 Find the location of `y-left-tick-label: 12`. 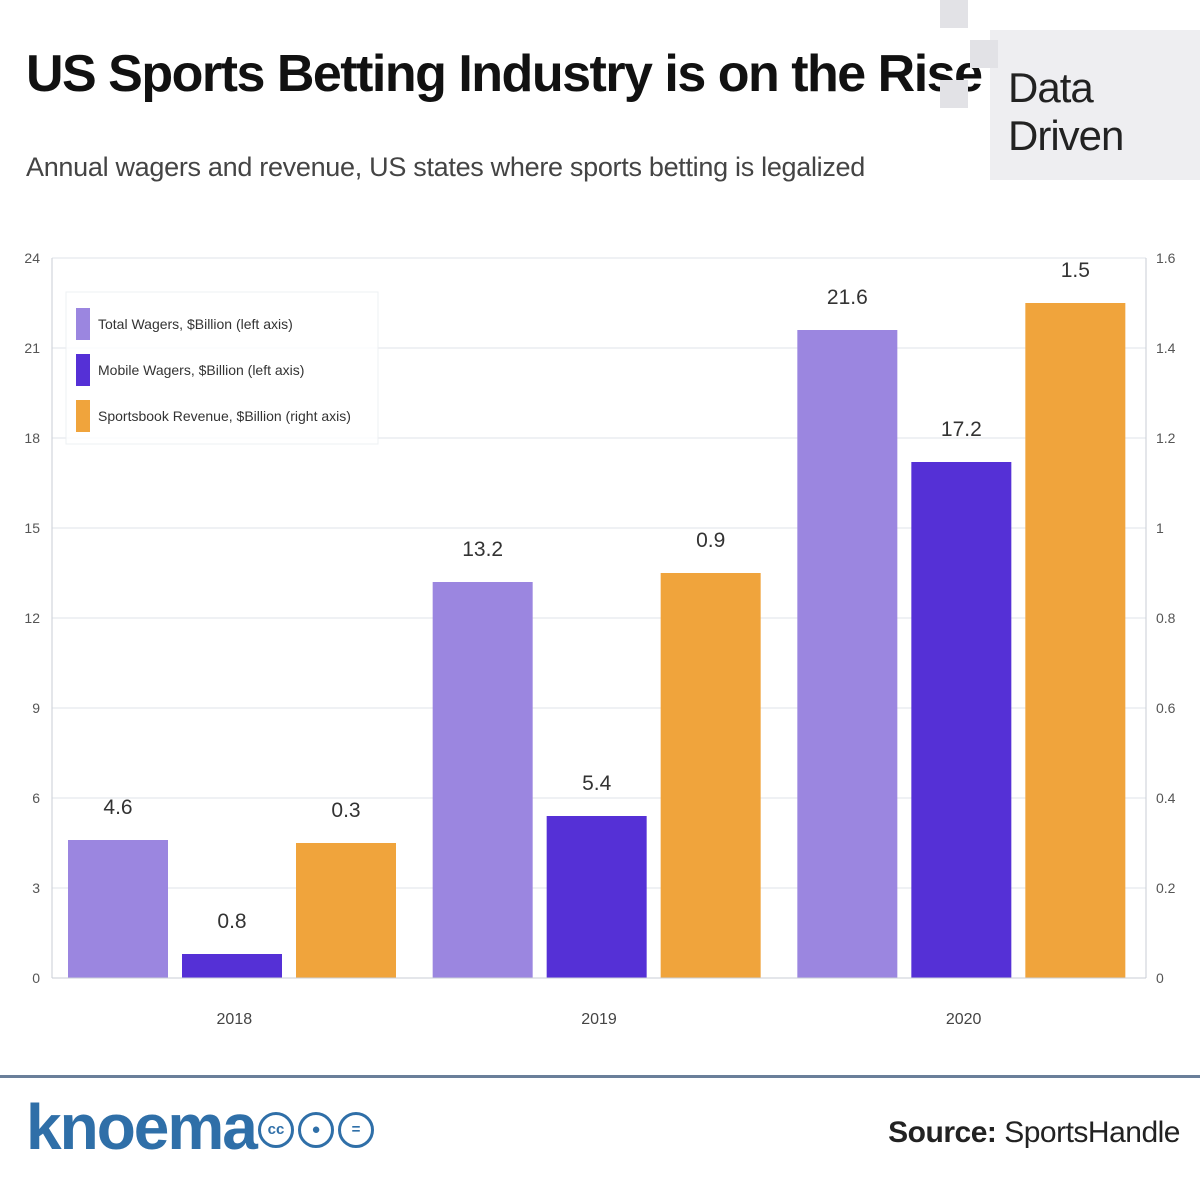

y-left-tick-label: 12 is located at coordinates (32, 618).